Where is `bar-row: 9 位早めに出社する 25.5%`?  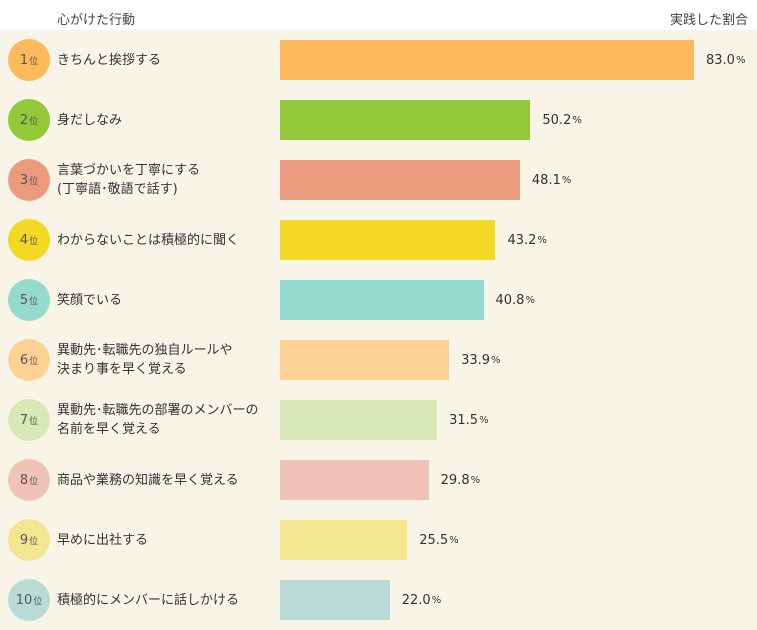 bar-row: 9 位早めに出社する 25.5% is located at coordinates (378, 540).